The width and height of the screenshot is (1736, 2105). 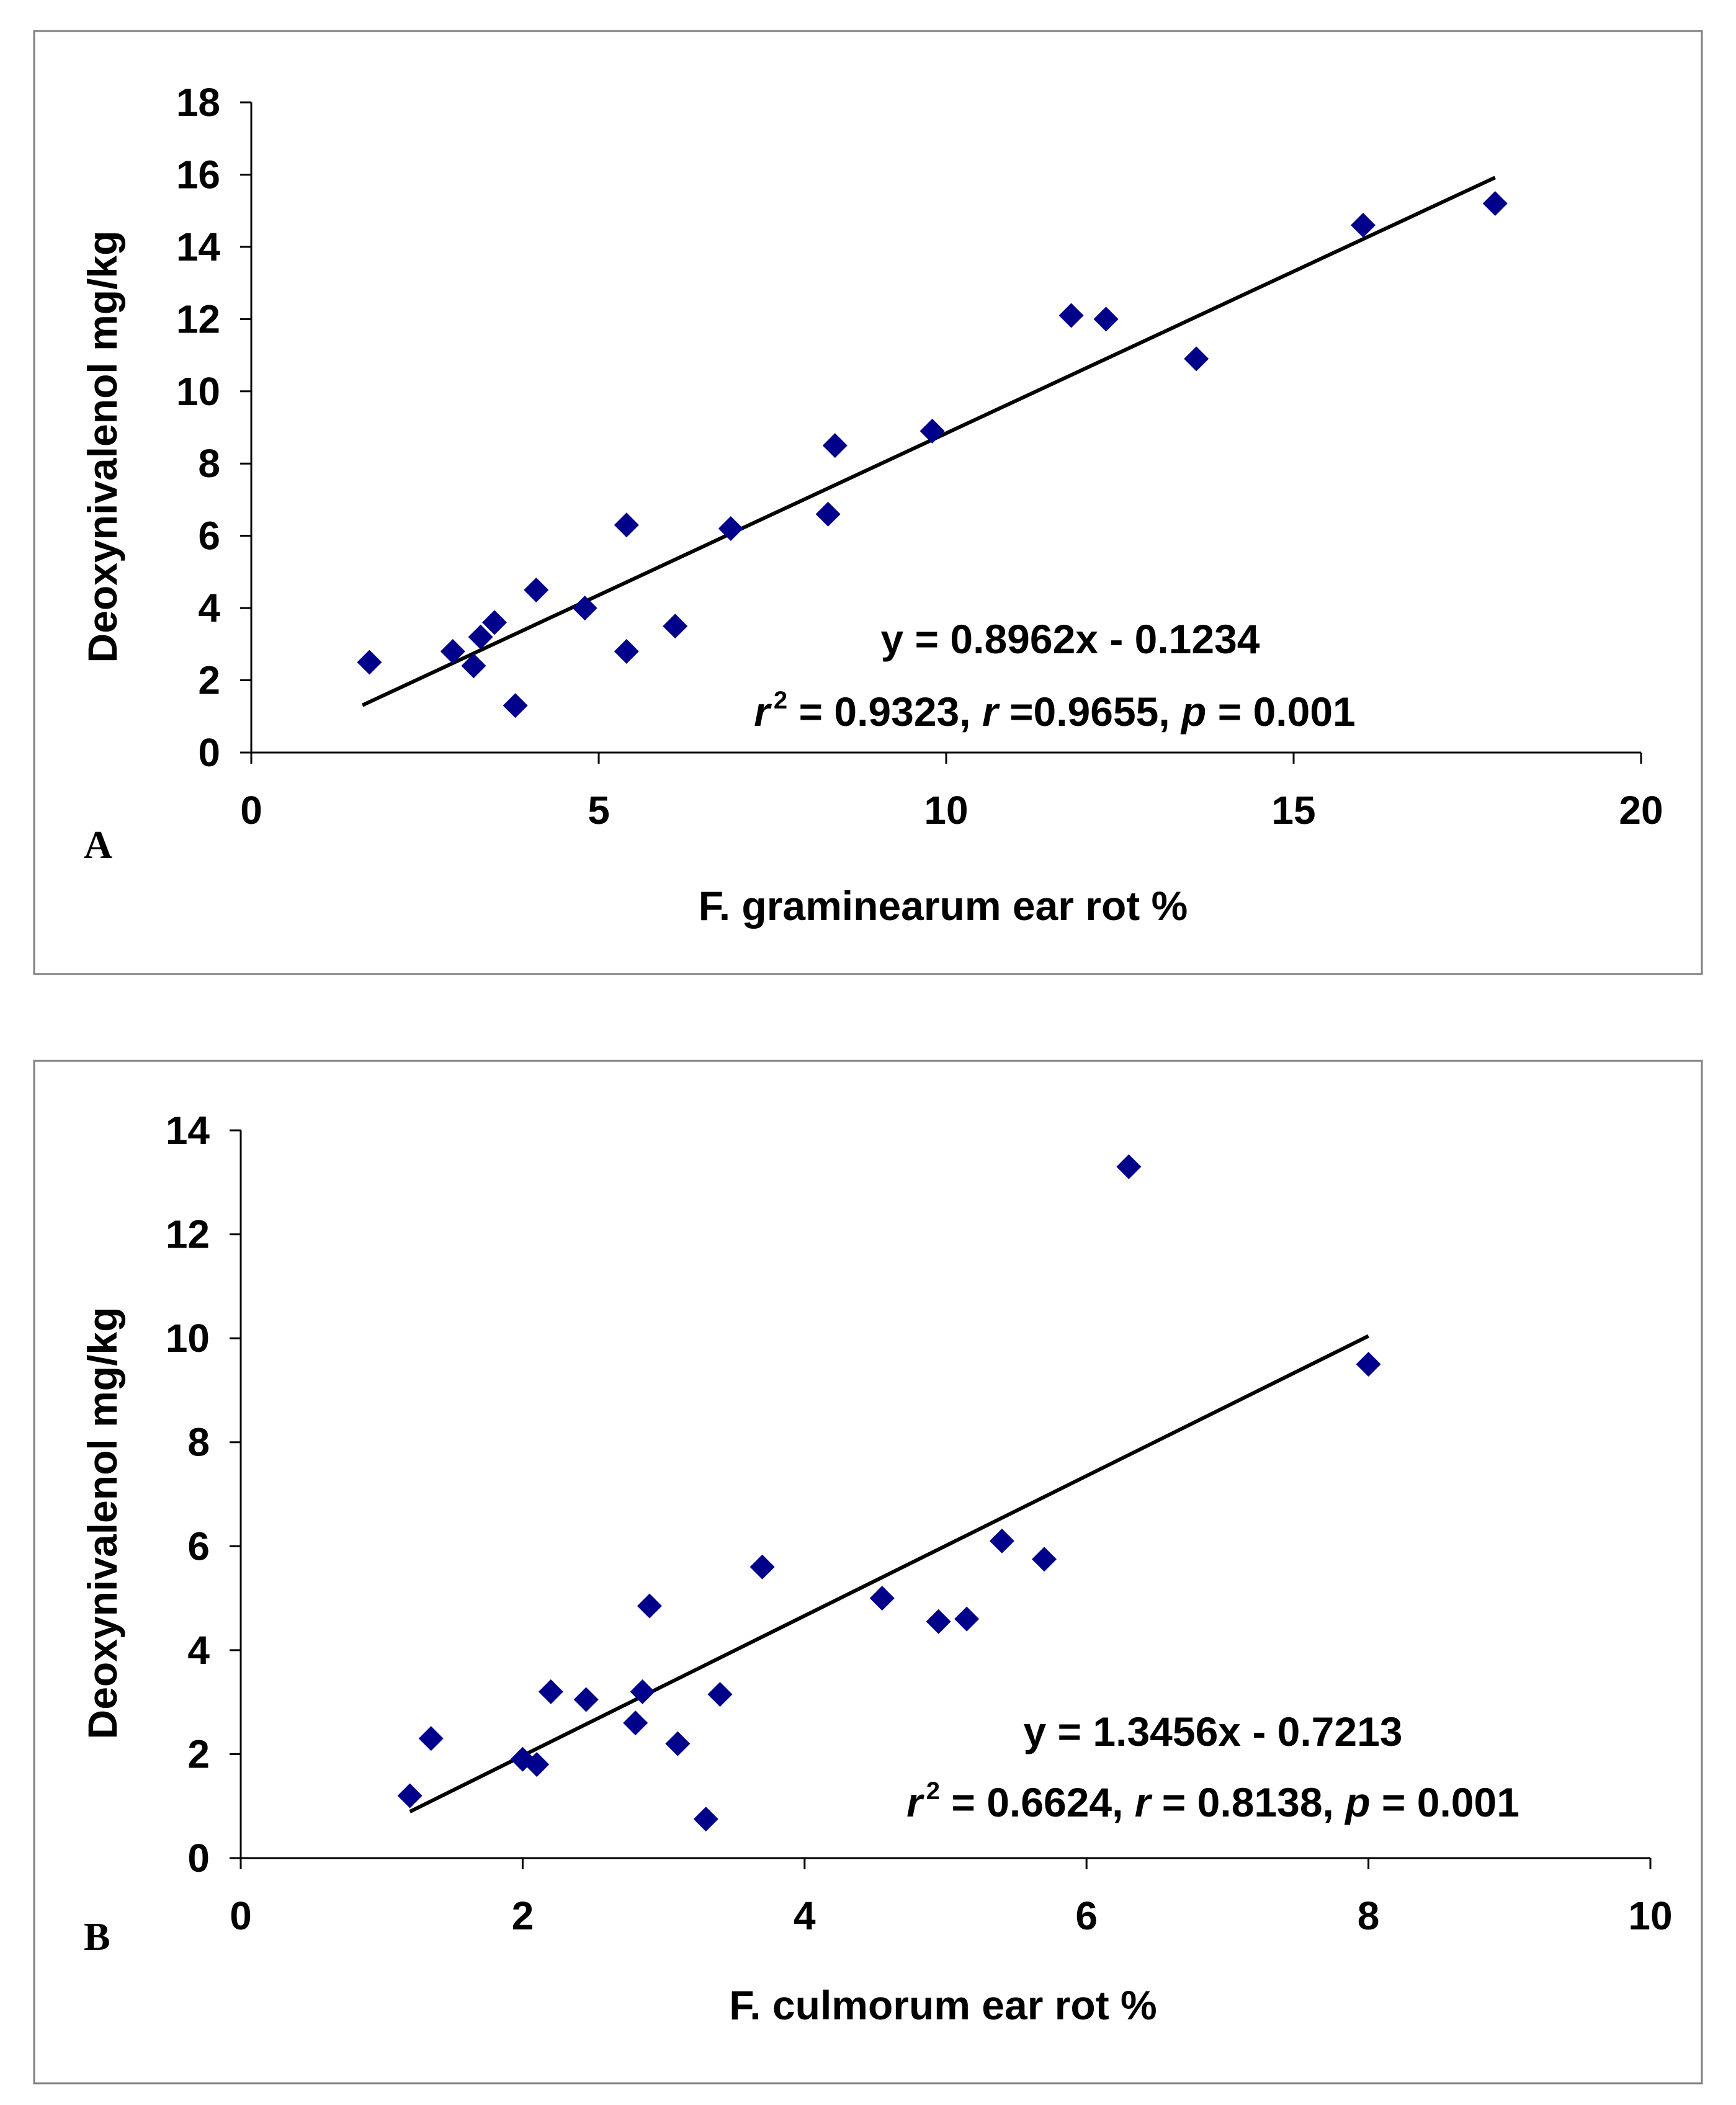 What do you see at coordinates (991, 712) in the screenshot?
I see `stats-a-r-symbol: r` at bounding box center [991, 712].